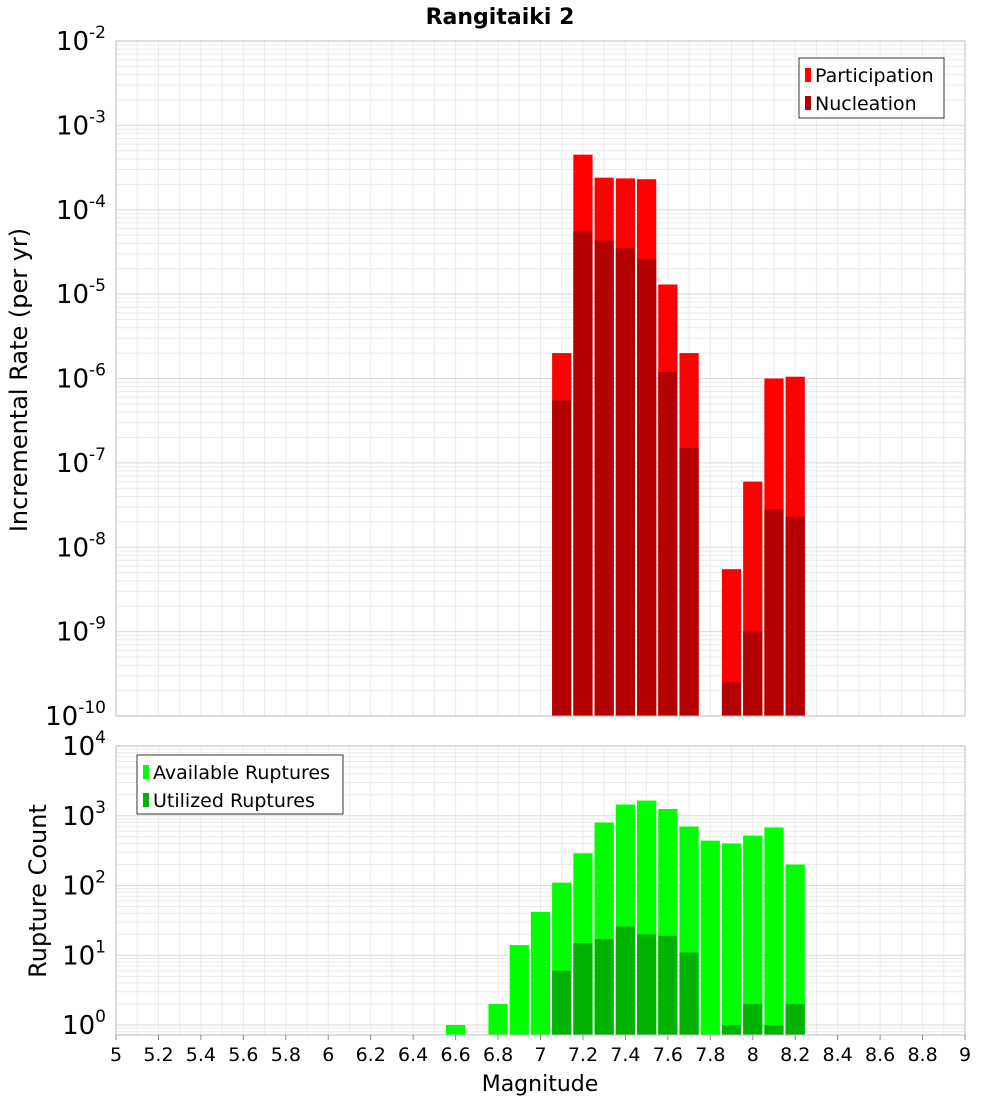 This screenshot has width=1000, height=1100. I want to click on x-tick-label: 7.4, so click(625, 1055).